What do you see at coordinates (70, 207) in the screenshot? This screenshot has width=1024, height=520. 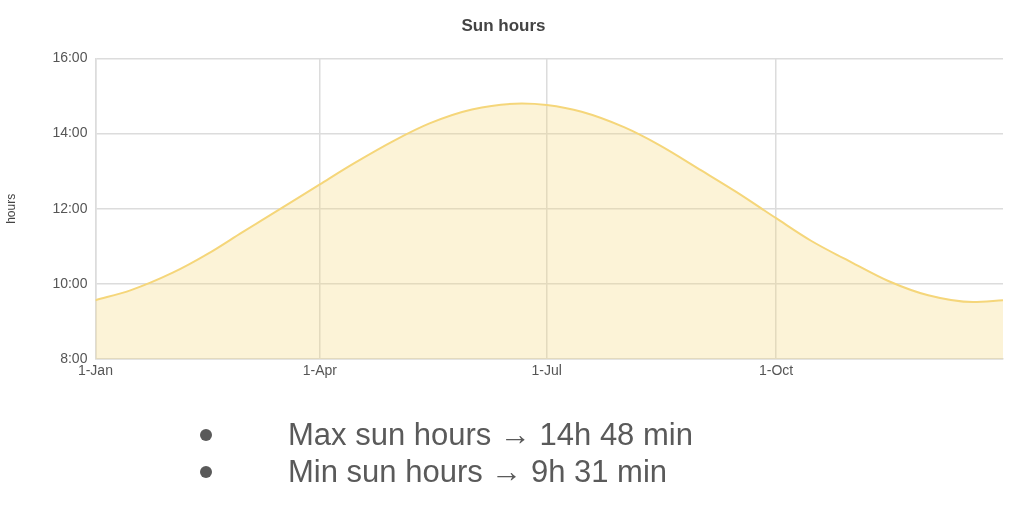 I see `y-tick-label: 12:00` at bounding box center [70, 207].